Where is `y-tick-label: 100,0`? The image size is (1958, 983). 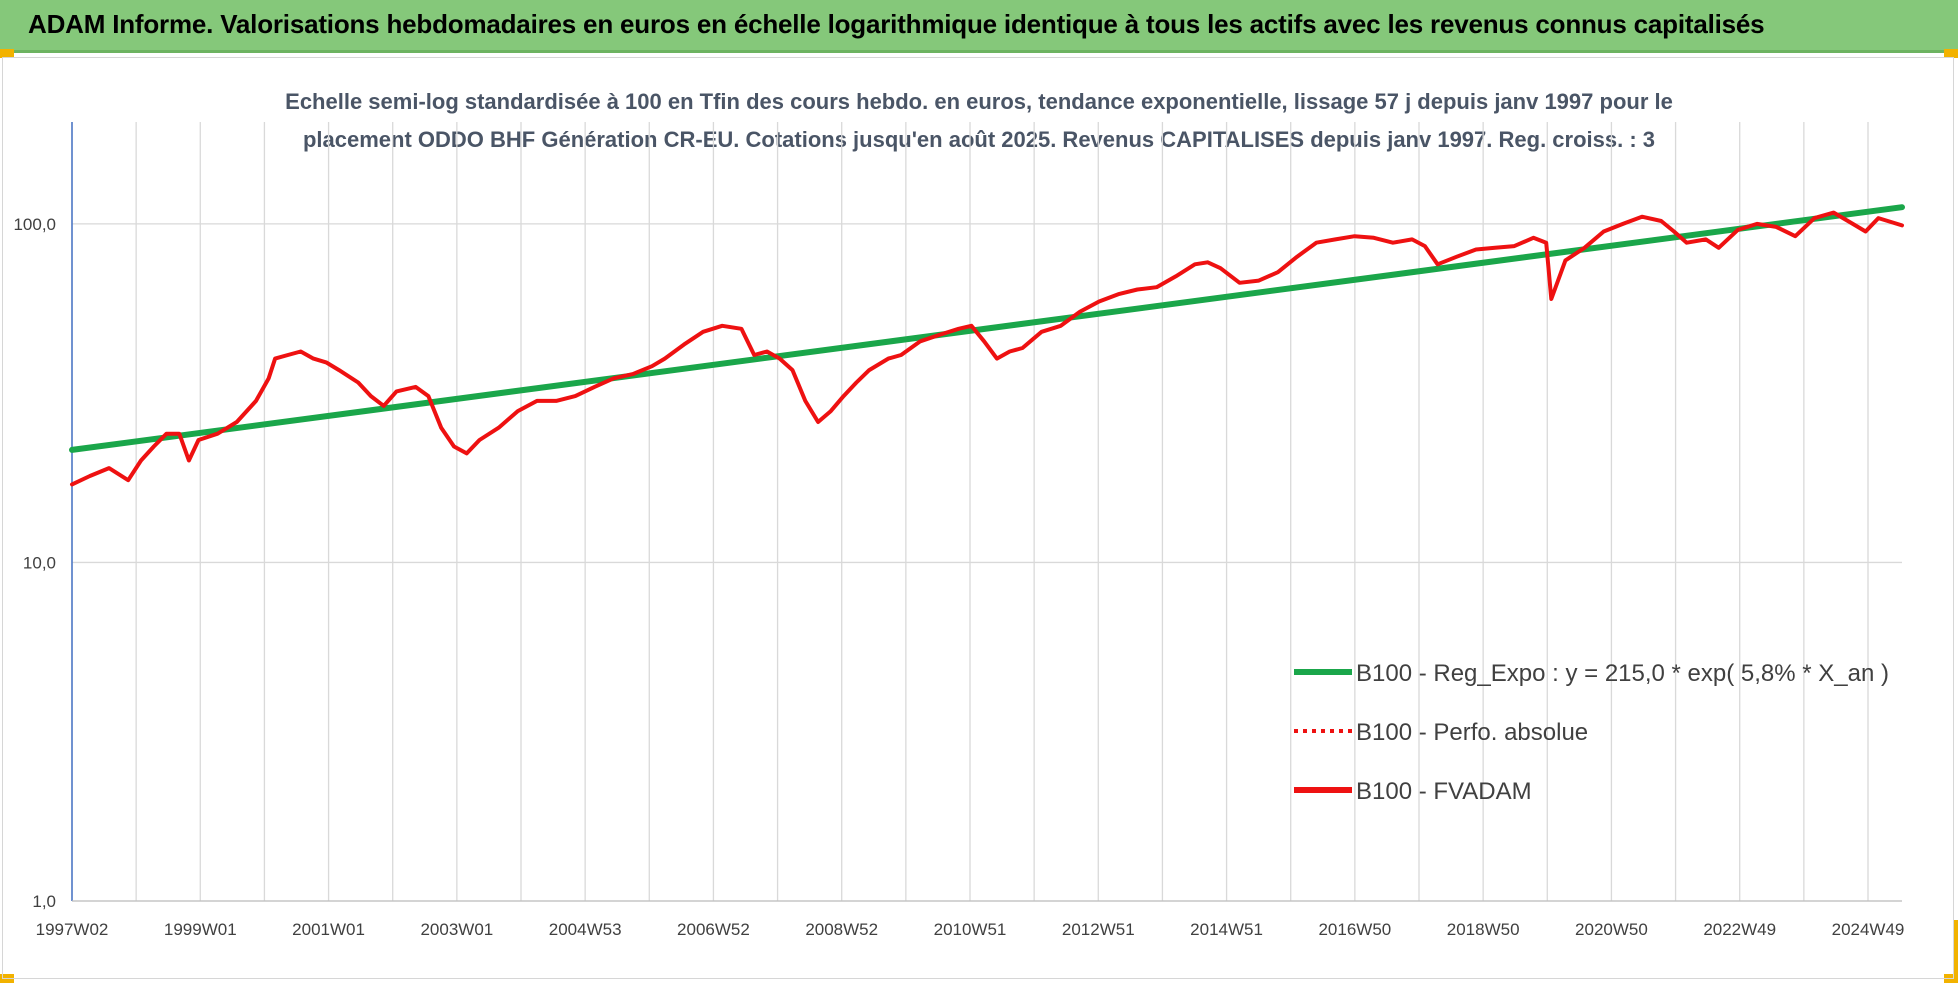
y-tick-label: 100,0 is located at coordinates (34, 224).